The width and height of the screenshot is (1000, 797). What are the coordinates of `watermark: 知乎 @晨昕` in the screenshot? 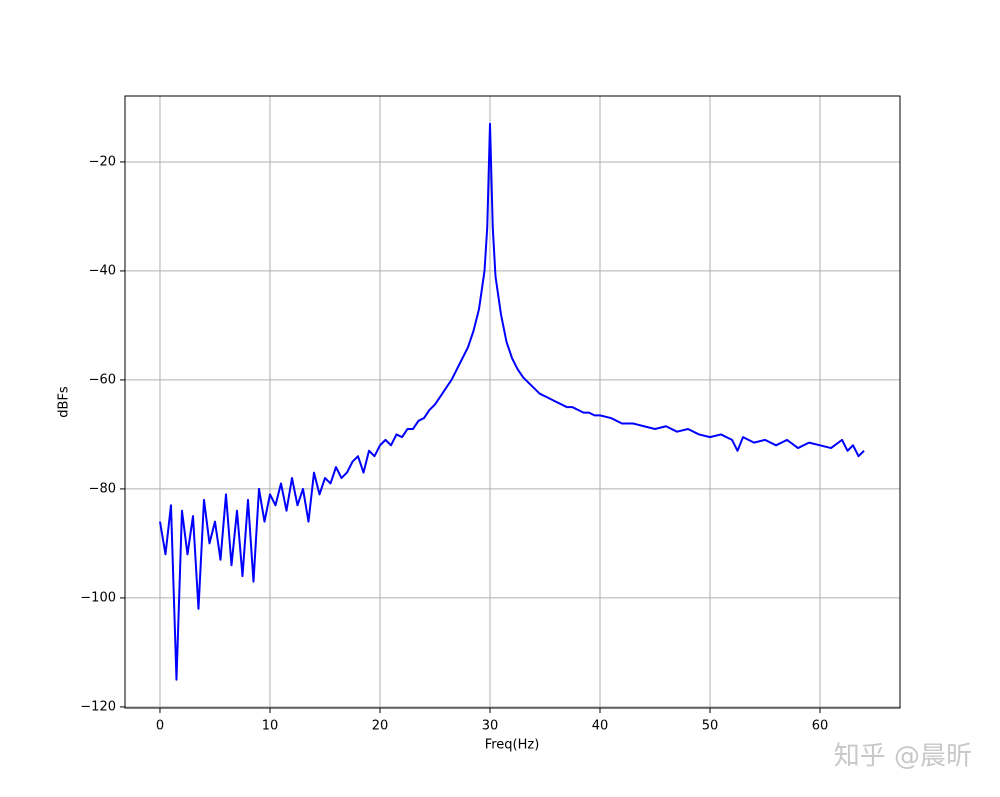 It's located at (903, 757).